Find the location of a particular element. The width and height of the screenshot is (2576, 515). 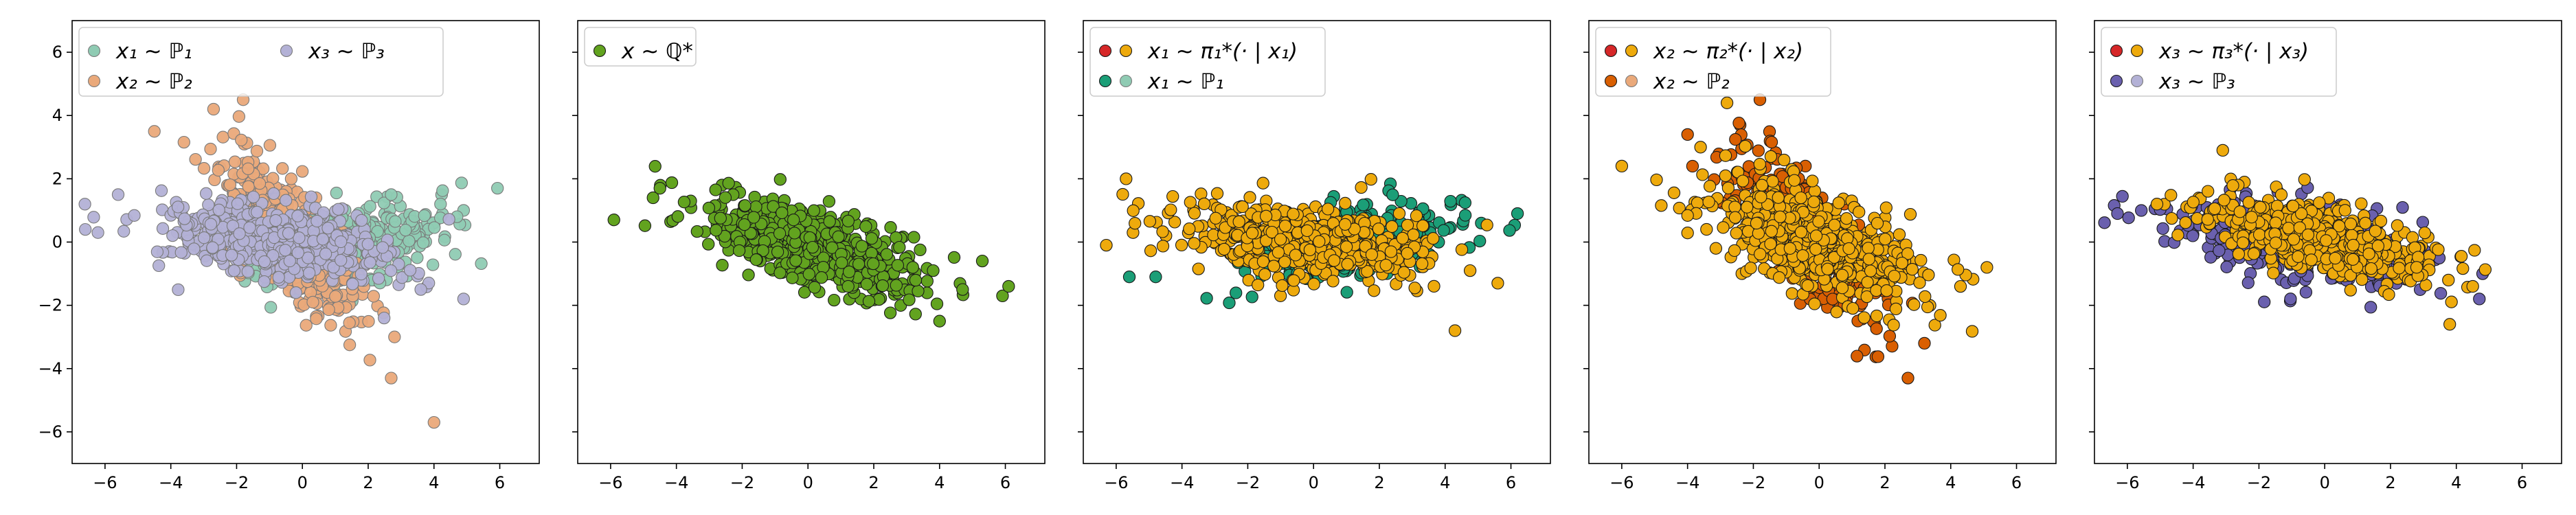

legend-entry-label: x₂ ∼ ℙ₂ is located at coordinates (153, 81).